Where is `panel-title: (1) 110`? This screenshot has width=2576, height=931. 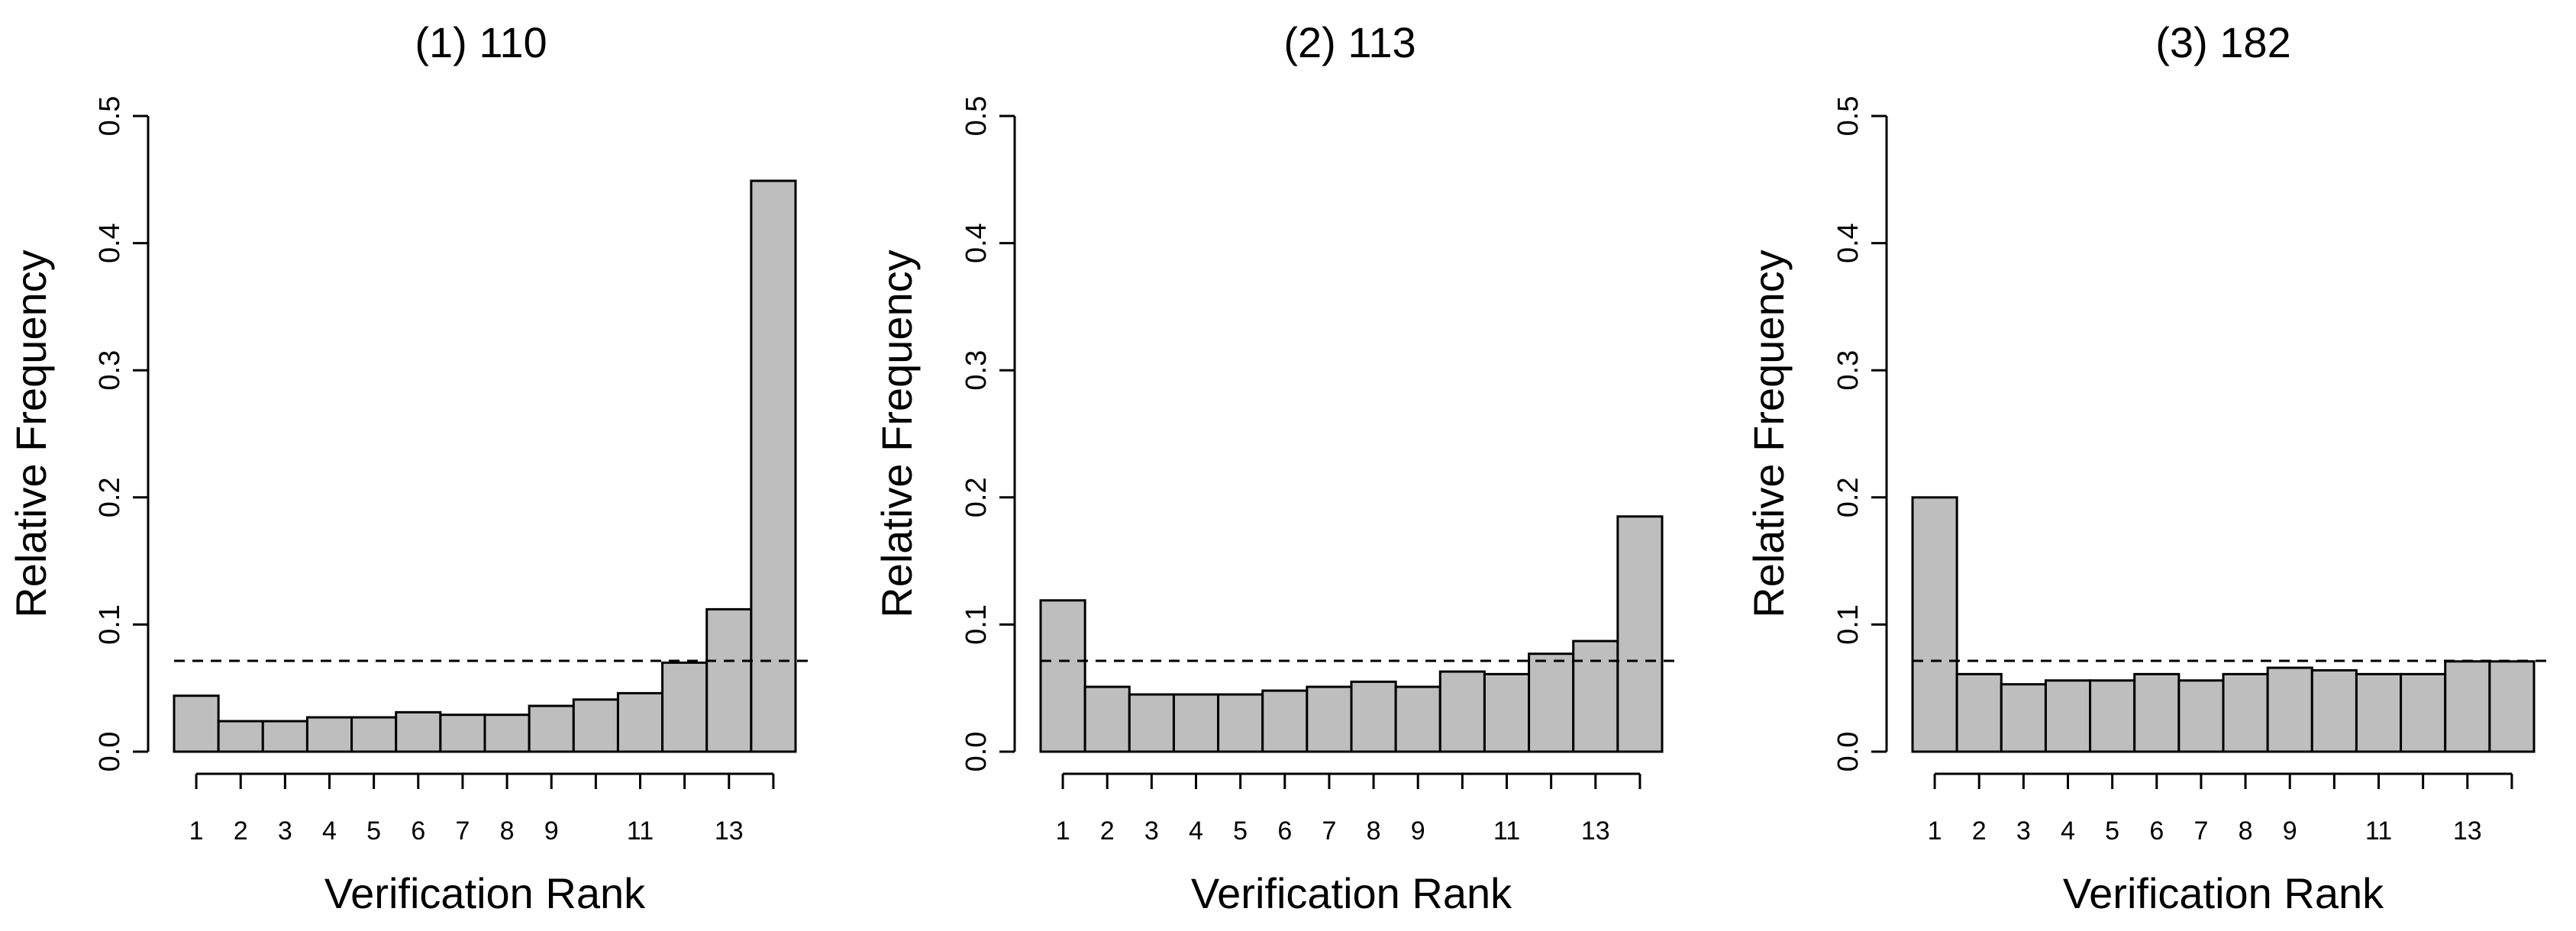 panel-title: (1) 110 is located at coordinates (481, 42).